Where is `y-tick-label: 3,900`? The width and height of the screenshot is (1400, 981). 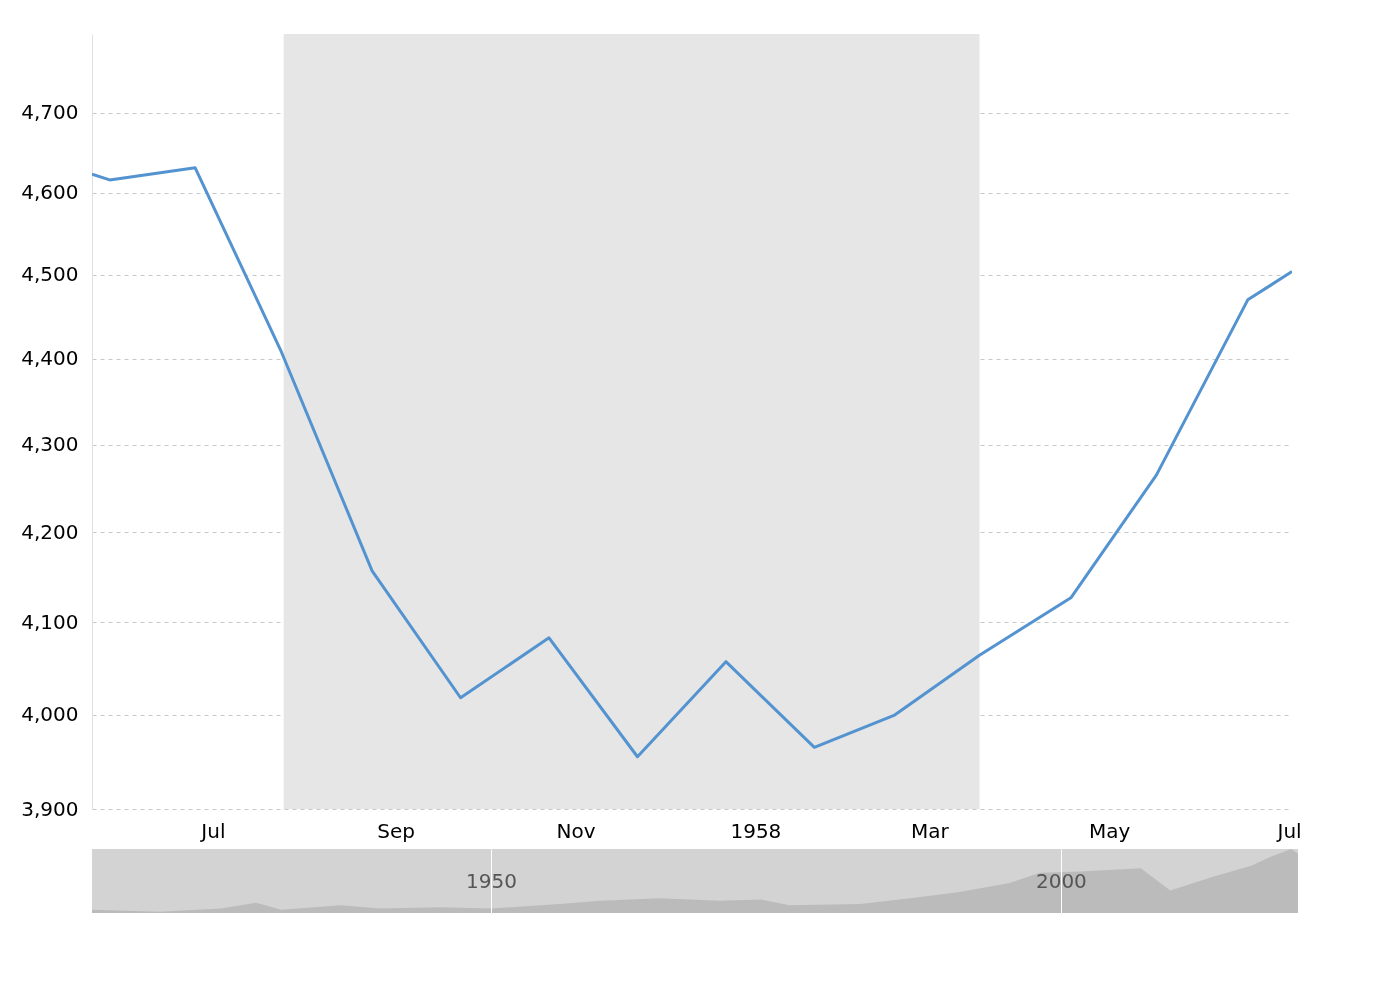 y-tick-label: 3,900 is located at coordinates (50, 808).